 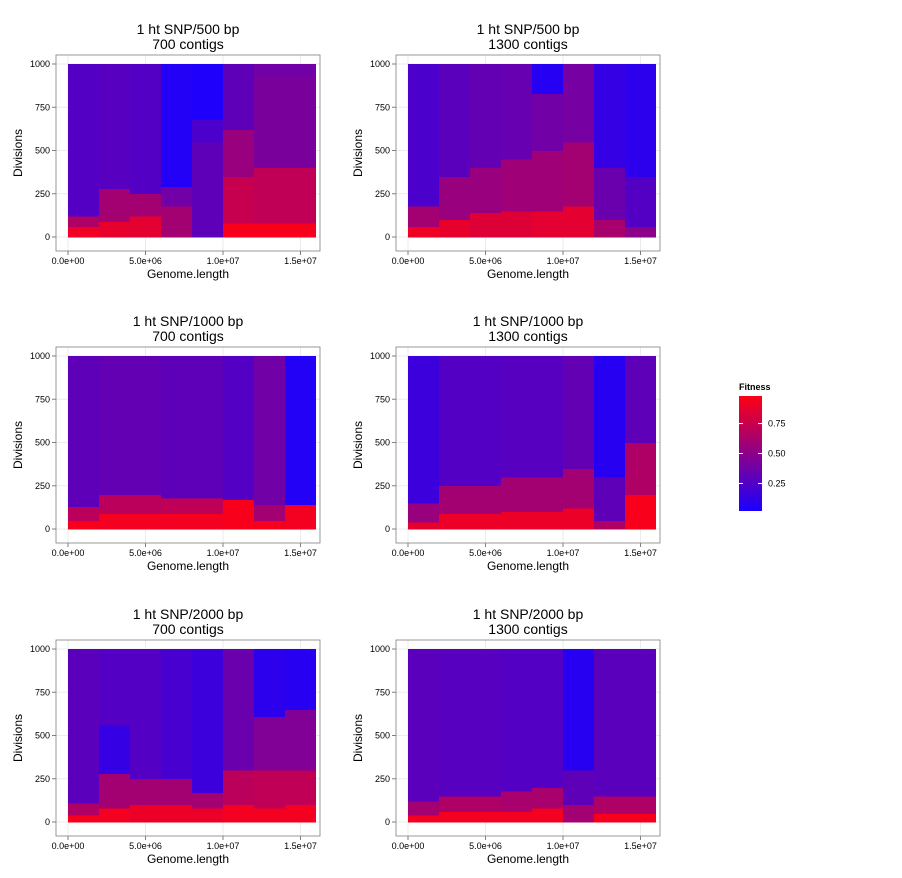 What do you see at coordinates (380, 64) in the screenshot?
I see `y-tick-label: 1000` at bounding box center [380, 64].